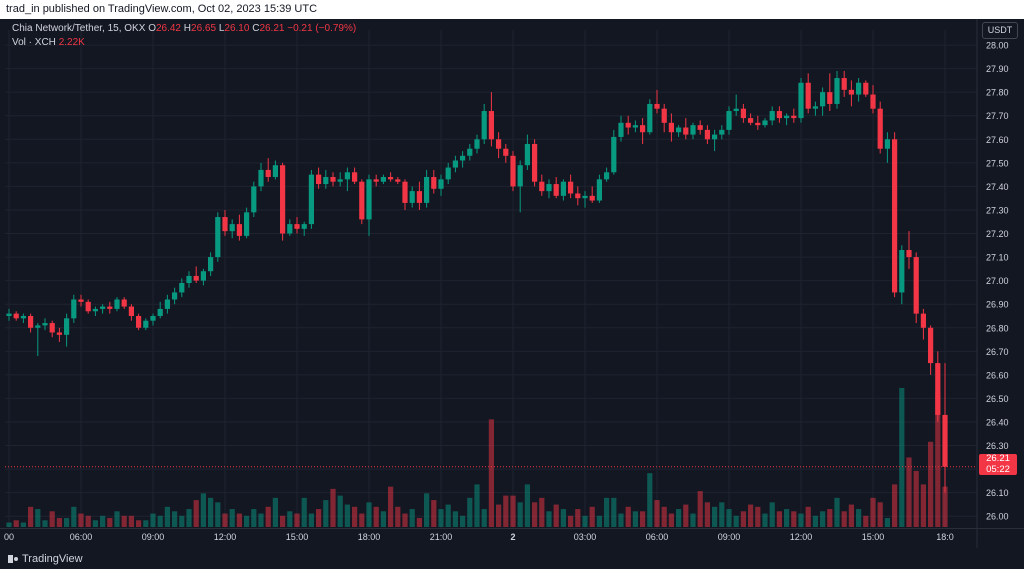 The width and height of the screenshot is (1024, 569). What do you see at coordinates (998, 458) in the screenshot?
I see `last-price-value: 26.21` at bounding box center [998, 458].